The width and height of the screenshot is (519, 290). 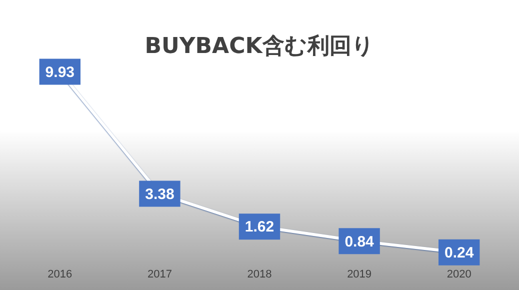 I want to click on x-tick-label: 2020, so click(x=459, y=274).